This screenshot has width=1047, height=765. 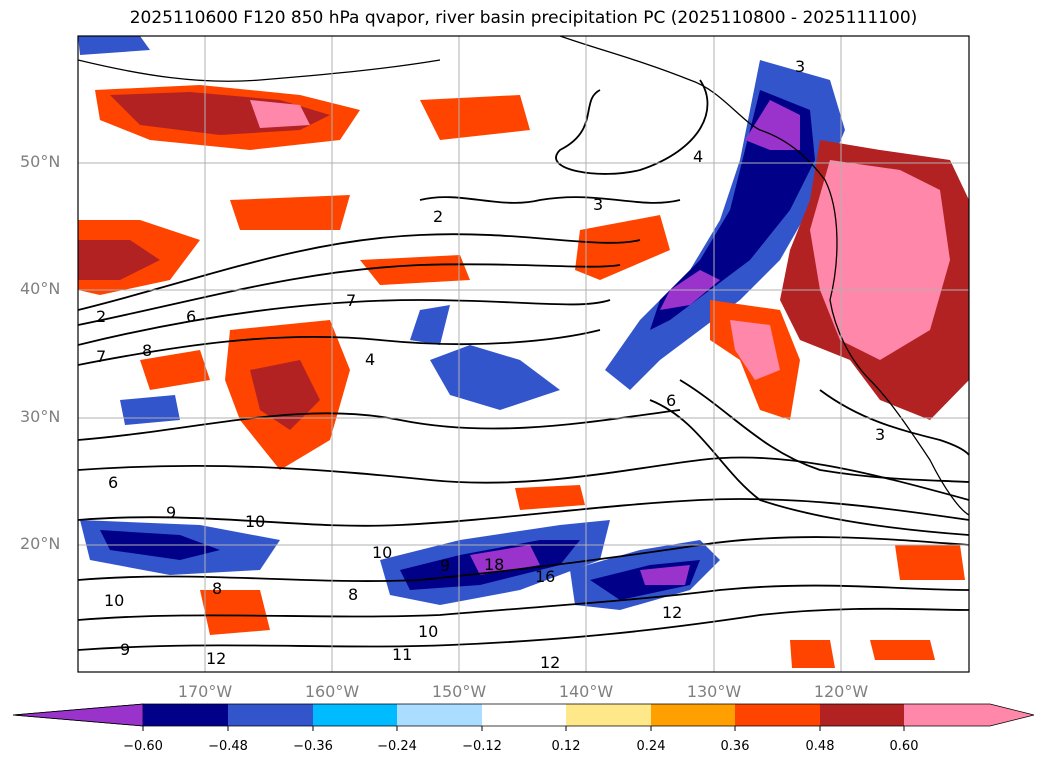 I want to click on colorbar-ticks, so click(x=523, y=728).